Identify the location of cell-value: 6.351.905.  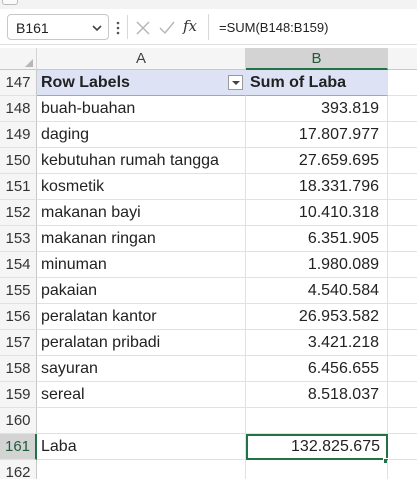
(317, 239).